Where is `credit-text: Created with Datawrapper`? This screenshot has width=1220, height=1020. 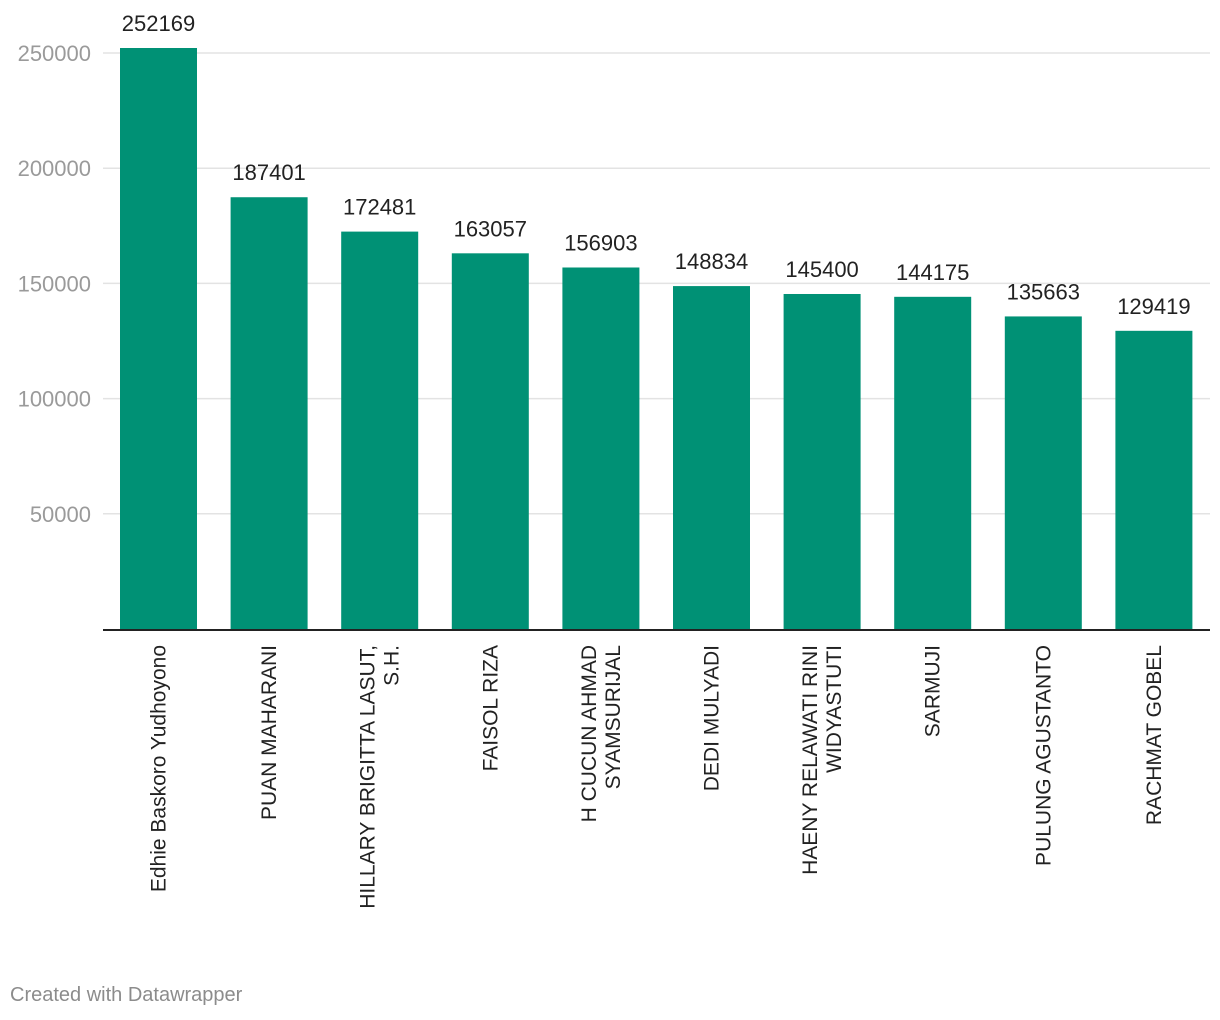
credit-text: Created with Datawrapper is located at coordinates (126, 995).